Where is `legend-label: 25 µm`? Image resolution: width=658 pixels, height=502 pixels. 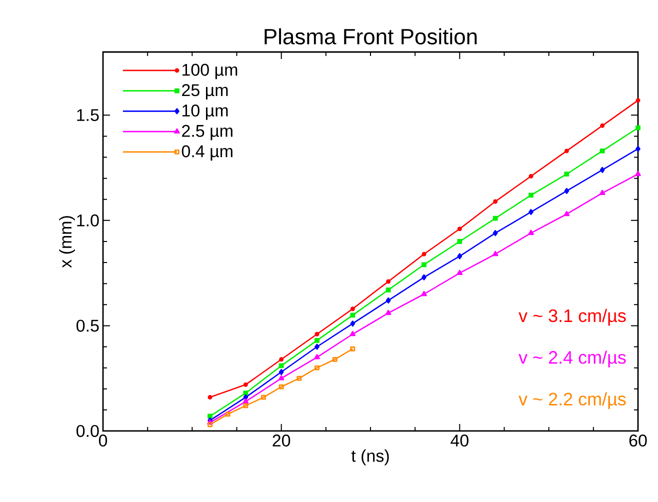 legend-label: 25 µm is located at coordinates (205, 92).